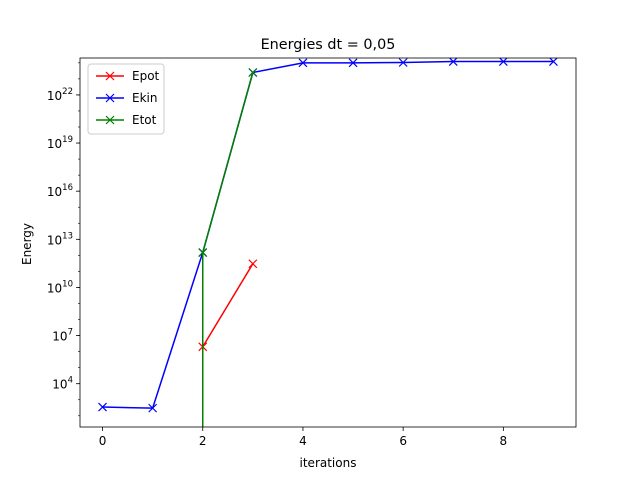  What do you see at coordinates (146, 76) in the screenshot?
I see `legend-label: Epot` at bounding box center [146, 76].